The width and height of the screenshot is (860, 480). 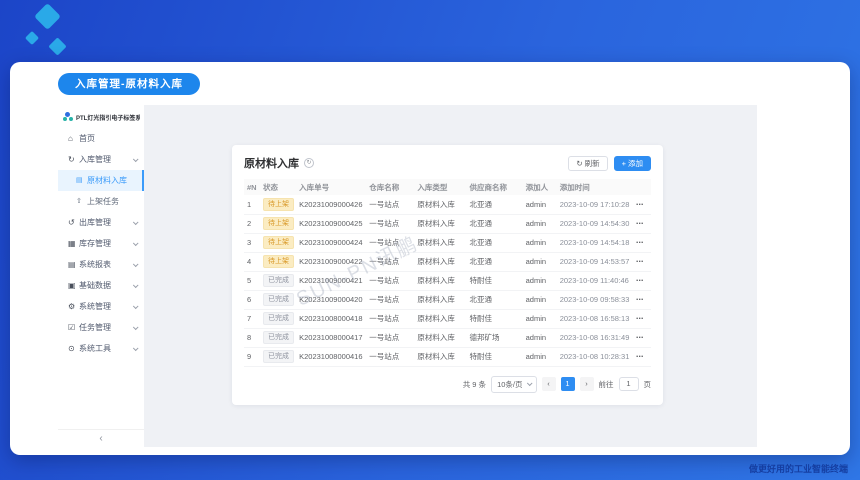 What do you see at coordinates (588, 163) in the screenshot?
I see `refresh-button: ↻ 刷新` at bounding box center [588, 163].